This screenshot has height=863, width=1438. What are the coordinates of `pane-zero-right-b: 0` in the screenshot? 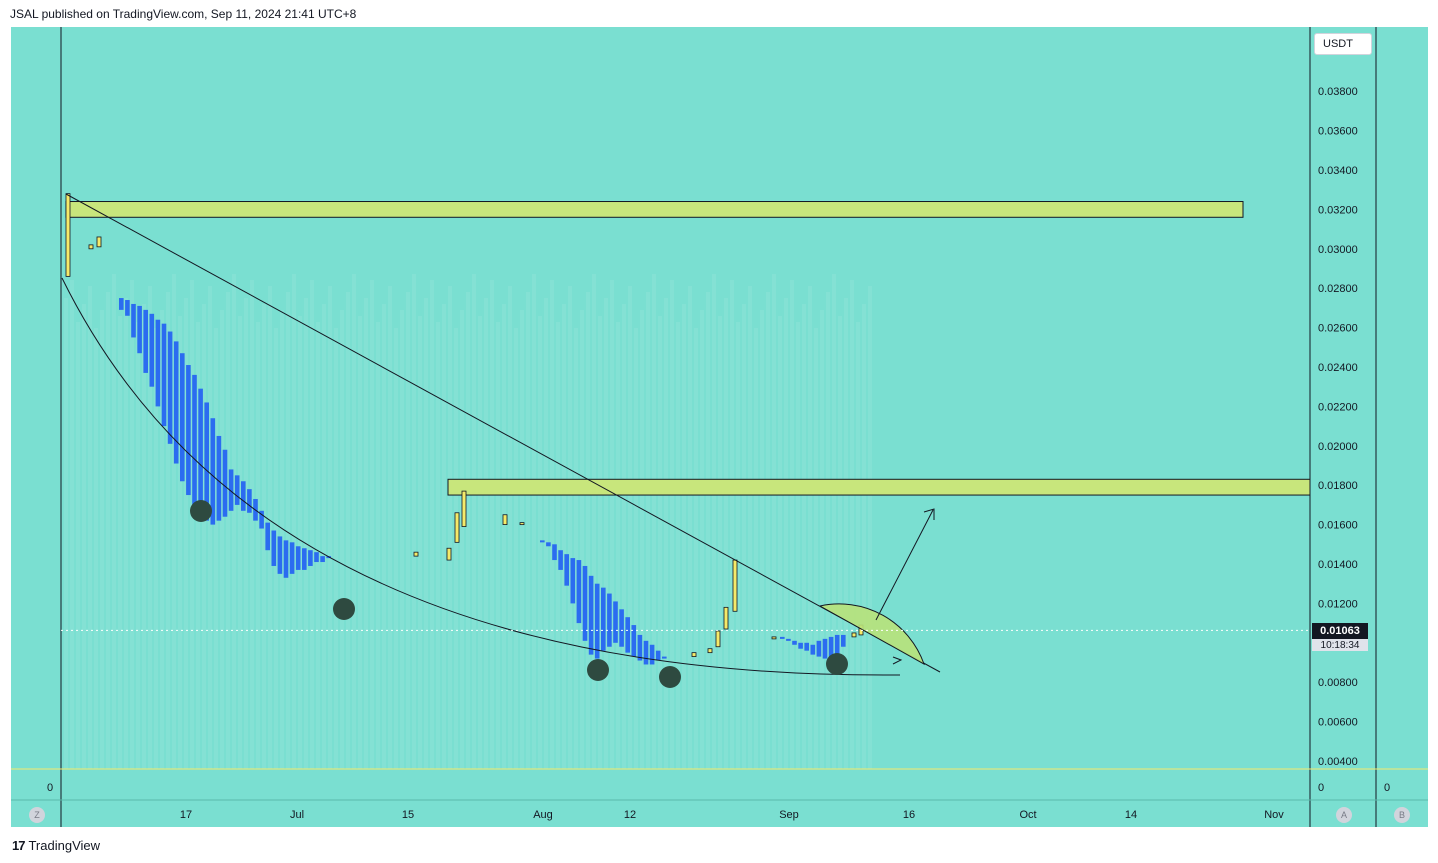 It's located at (1387, 788).